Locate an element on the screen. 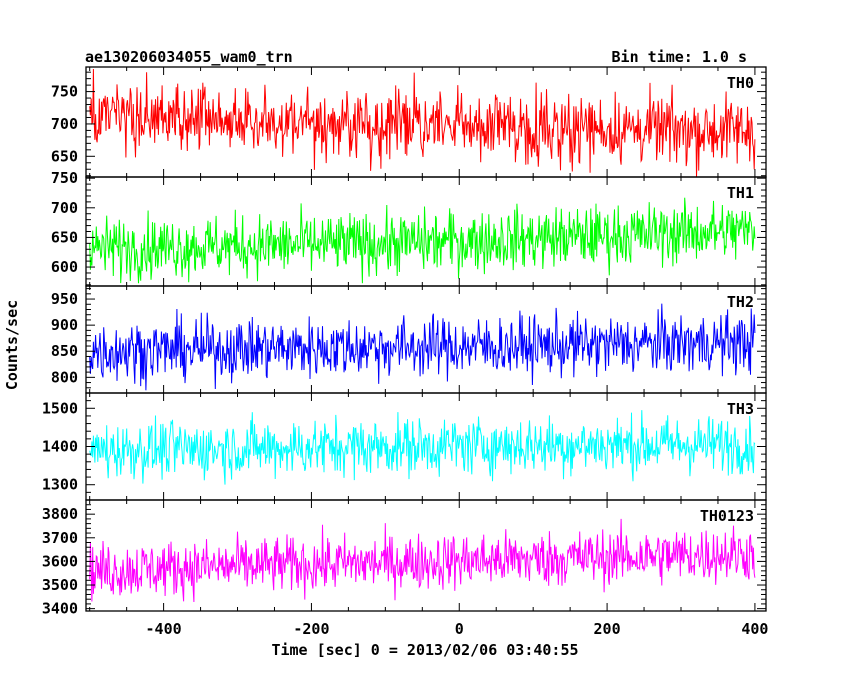 Image resolution: width=850 pixels, height=680 pixels. y-tick-label: 950 is located at coordinates (64, 299).